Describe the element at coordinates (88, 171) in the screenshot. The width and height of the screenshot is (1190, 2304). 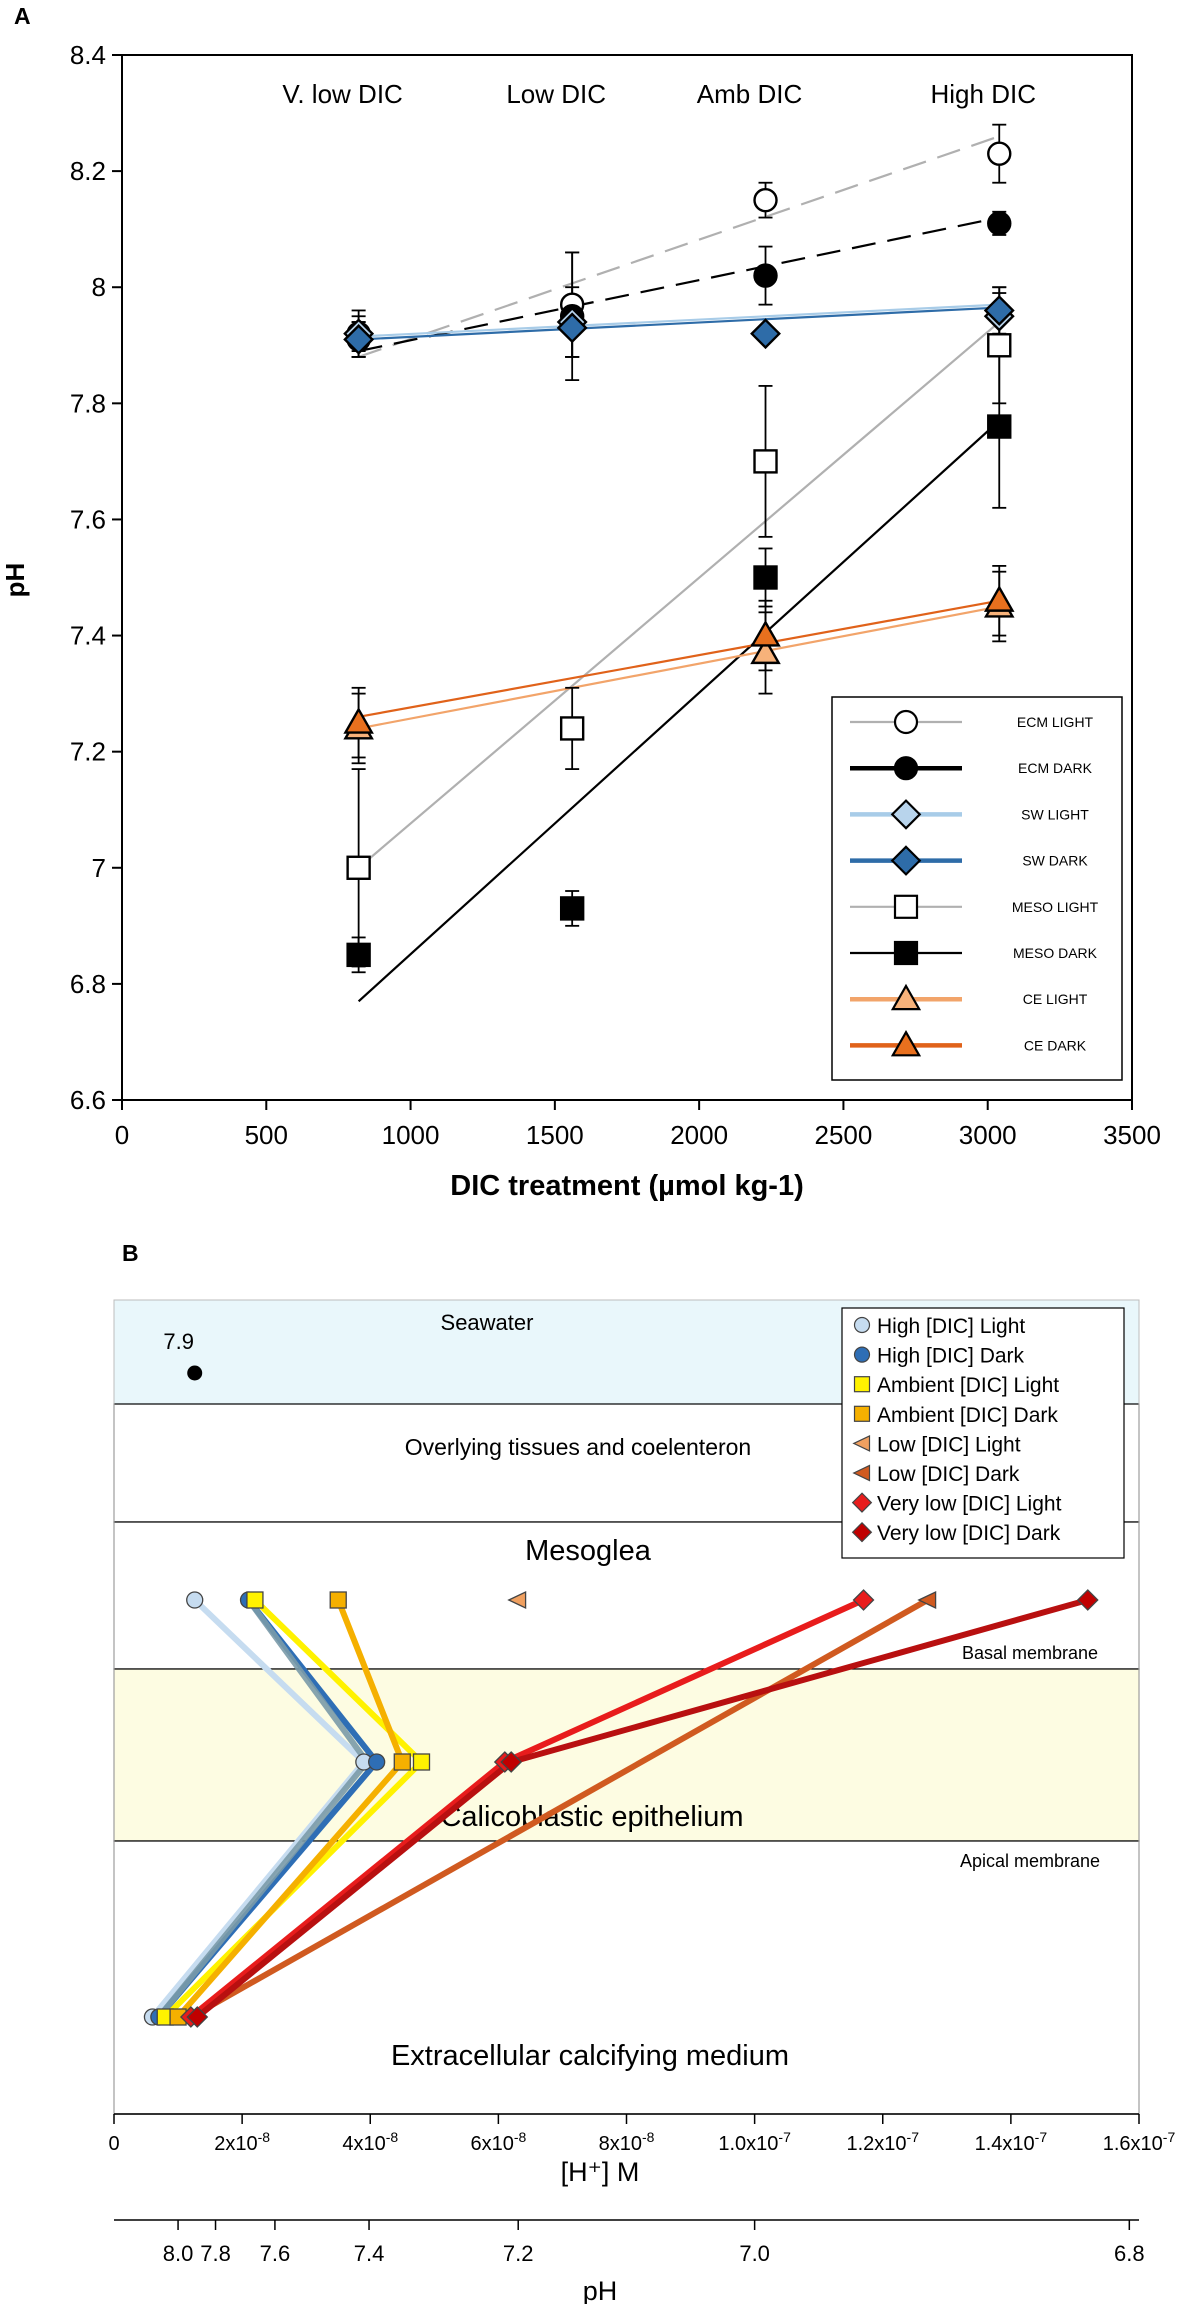
I see `y-tick-label-a: 8.2` at that location.